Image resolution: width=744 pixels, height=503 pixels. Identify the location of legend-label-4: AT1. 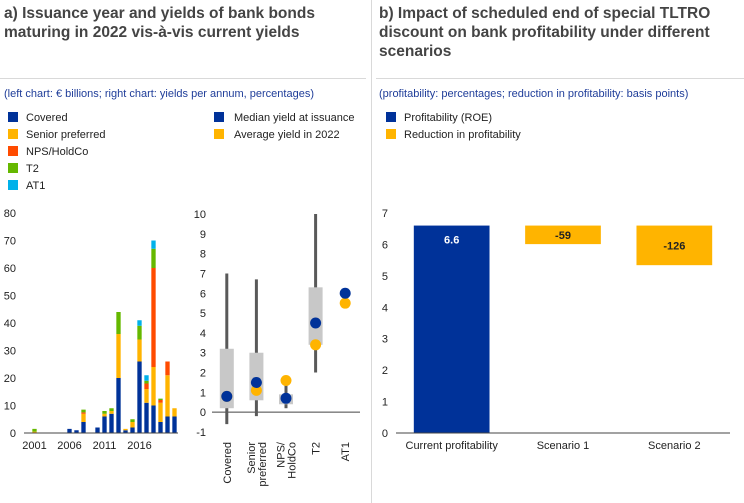
(35, 186).